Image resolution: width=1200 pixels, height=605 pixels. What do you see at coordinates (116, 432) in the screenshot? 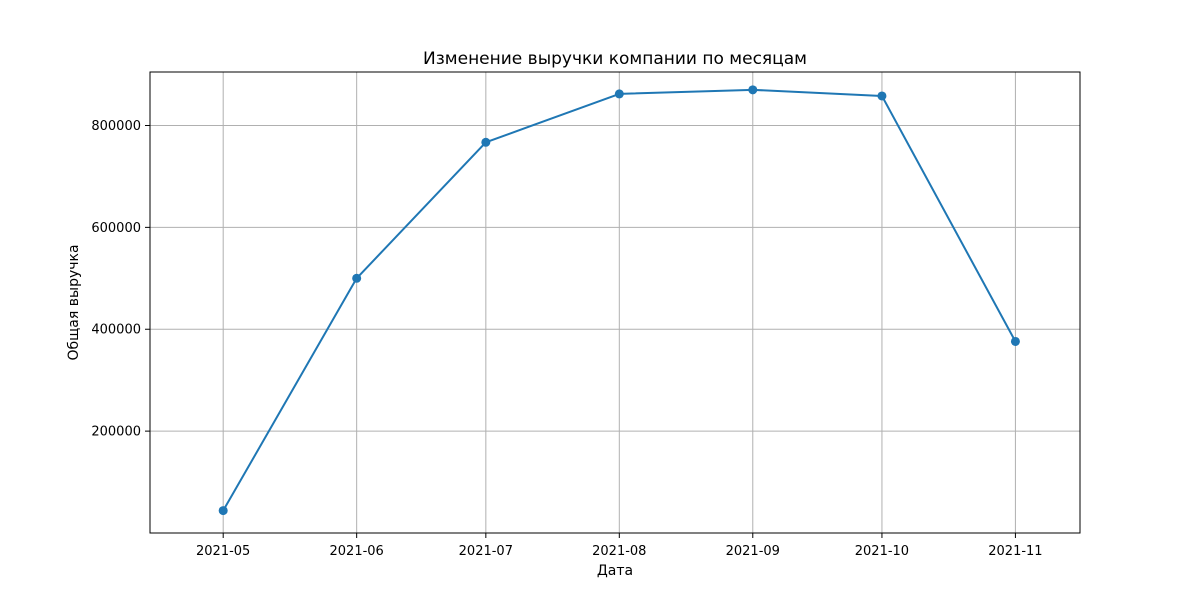
I see `y-tick-label: 200000` at bounding box center [116, 432].